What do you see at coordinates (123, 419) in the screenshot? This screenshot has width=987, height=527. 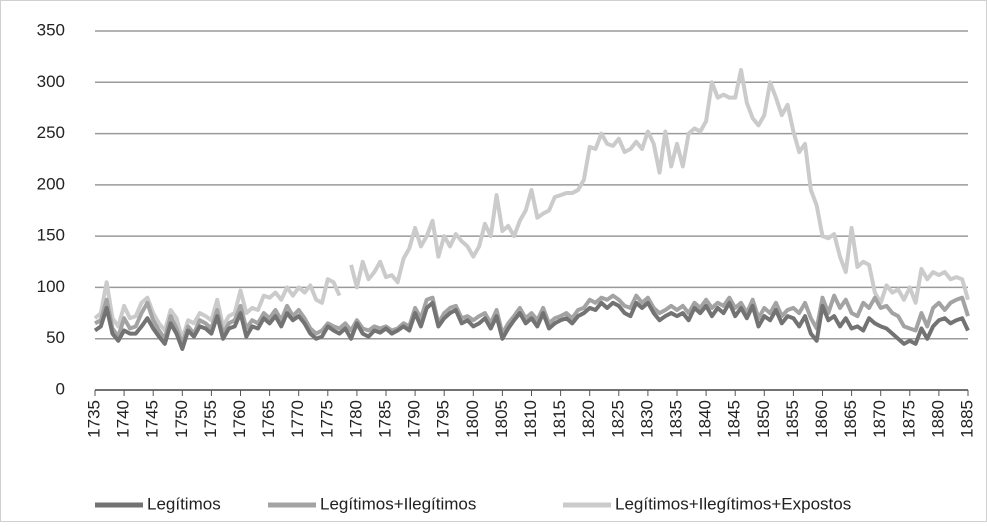 I see `x-tick-label: 1740` at bounding box center [123, 419].